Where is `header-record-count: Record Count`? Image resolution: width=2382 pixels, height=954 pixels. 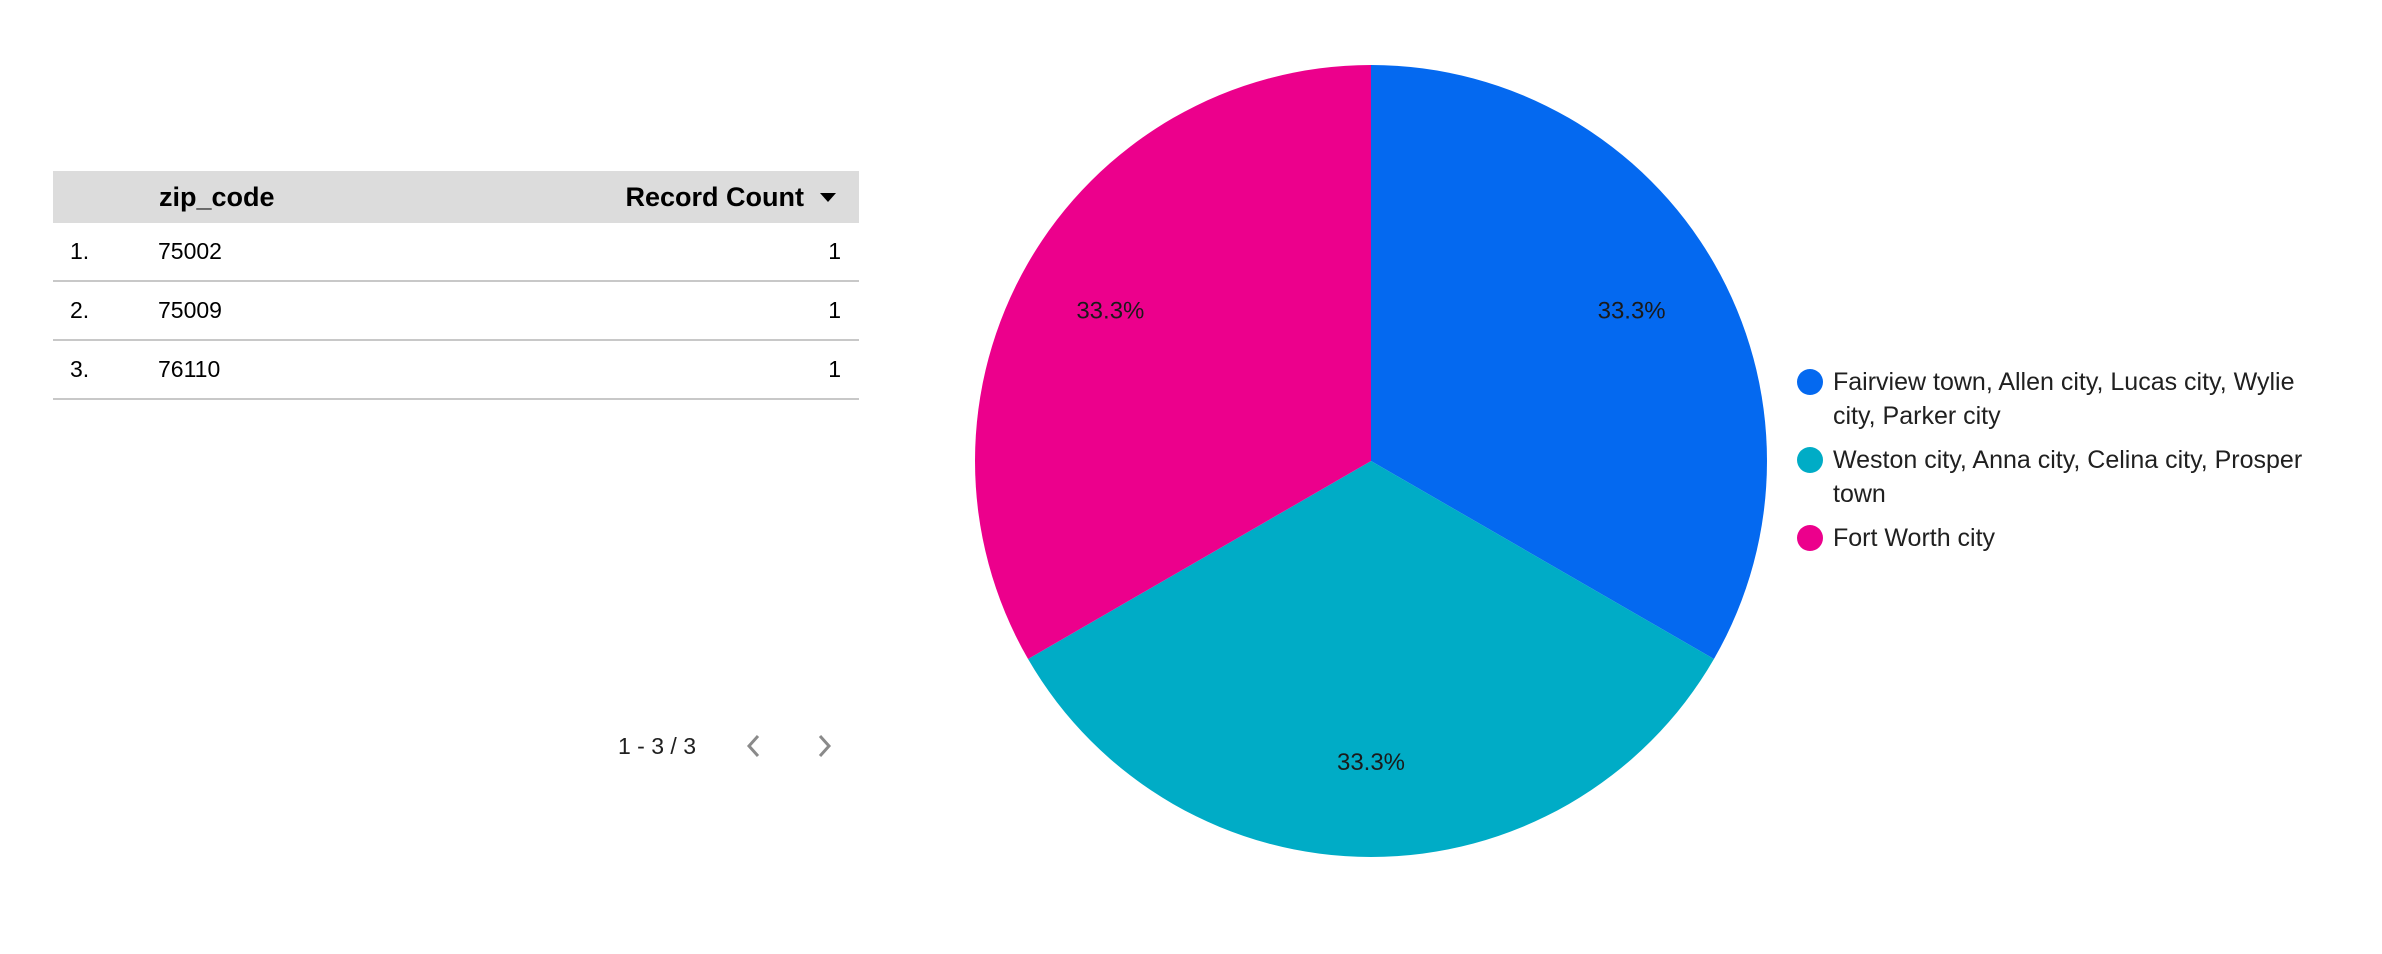 header-record-count: Record Count is located at coordinates (743, 197).